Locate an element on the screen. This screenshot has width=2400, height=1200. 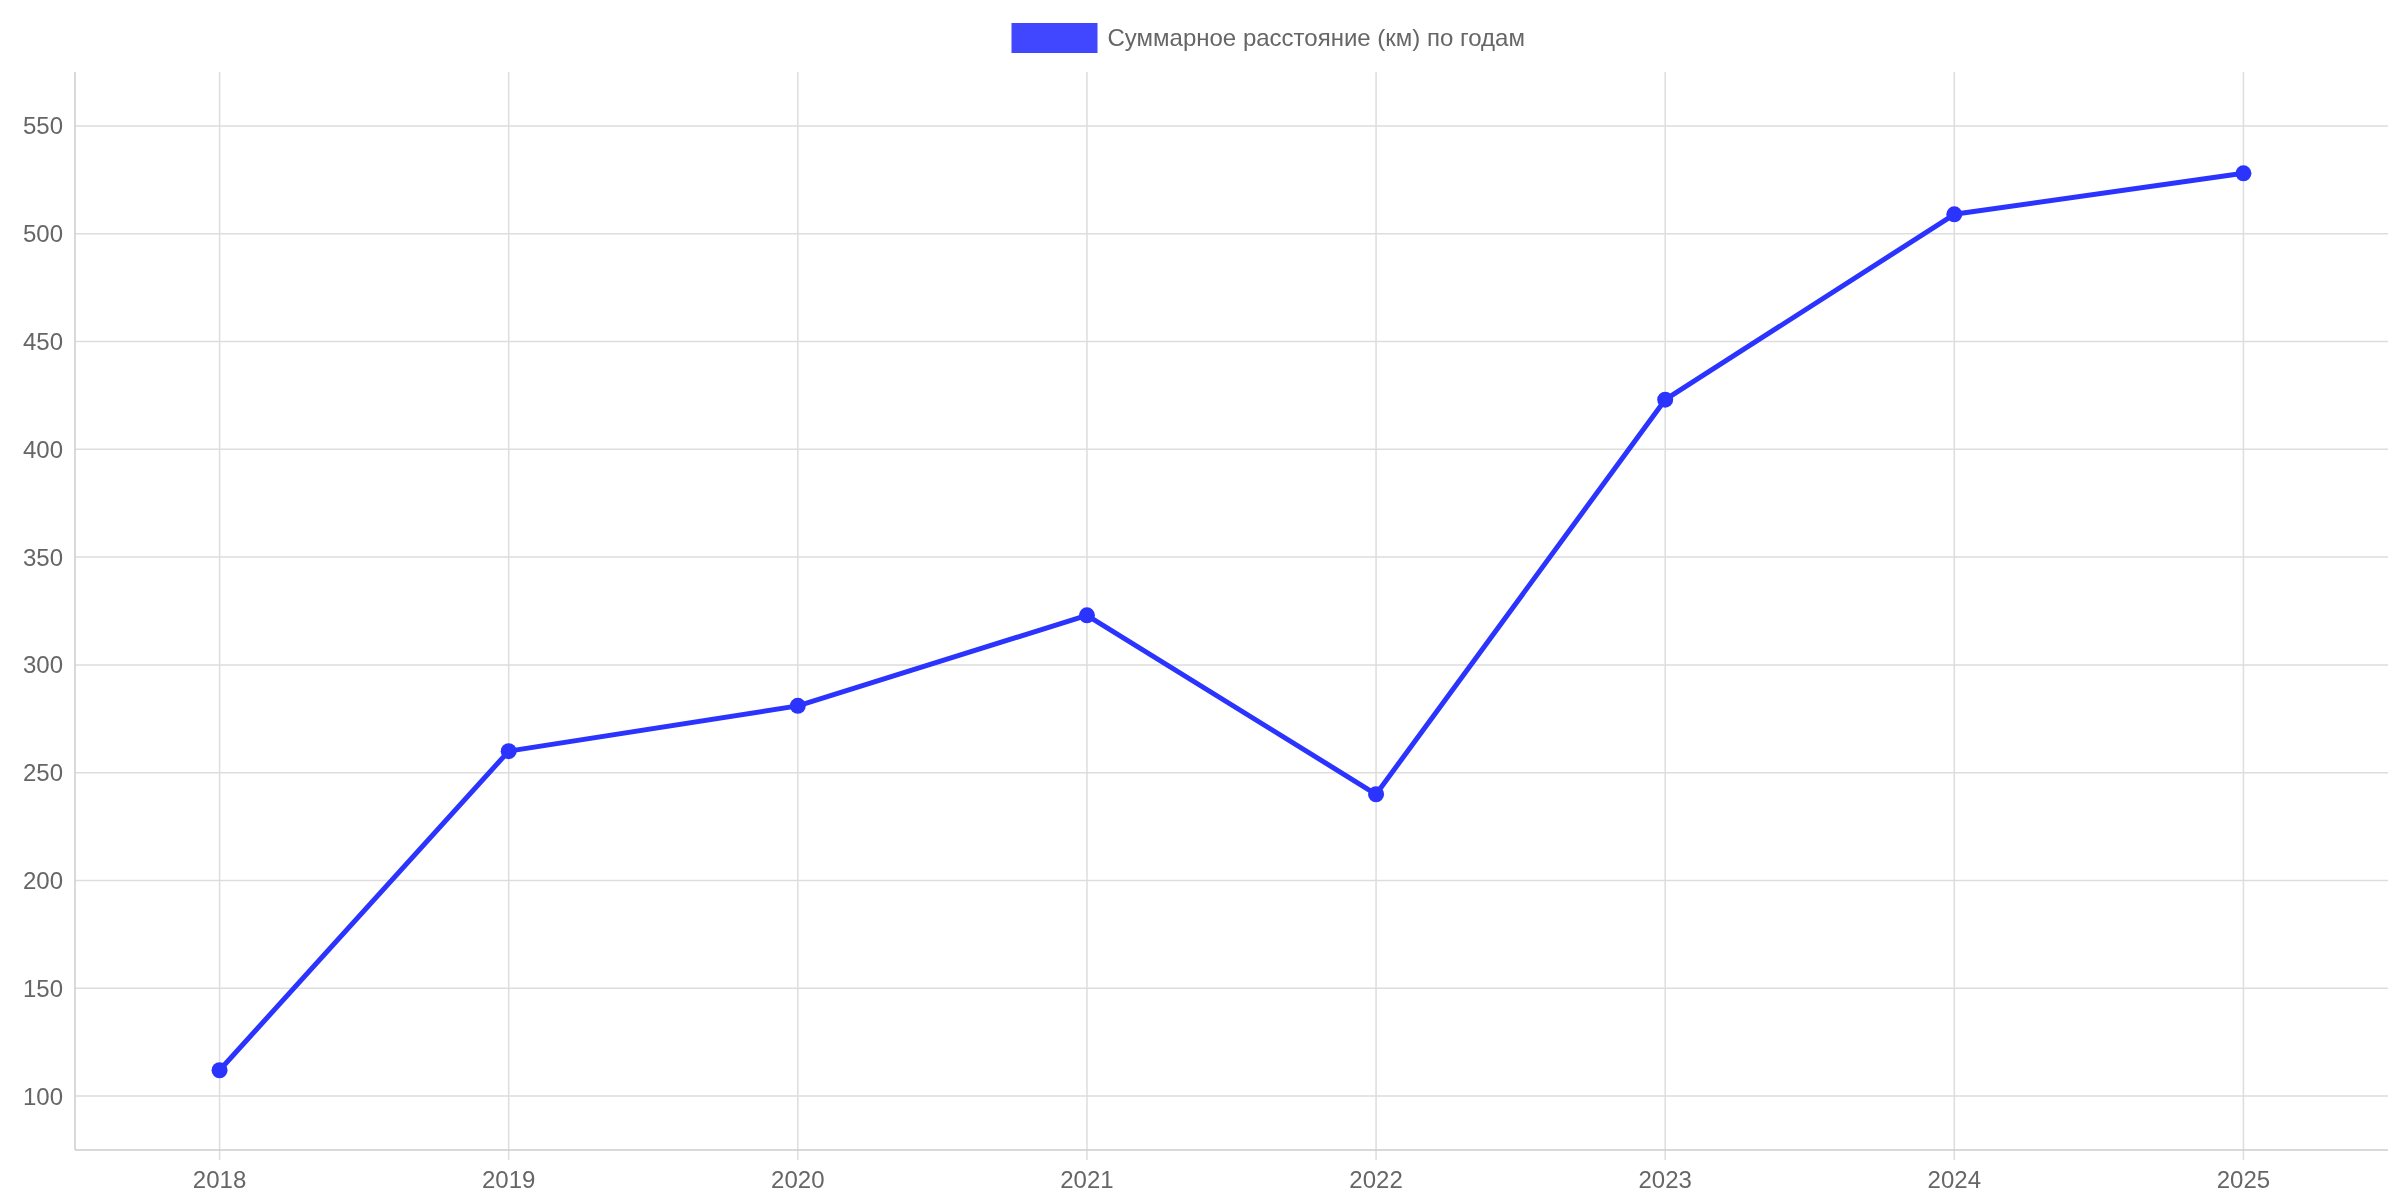
legend-label: Суммарное расстояние (км) по годам is located at coordinates (1316, 38).